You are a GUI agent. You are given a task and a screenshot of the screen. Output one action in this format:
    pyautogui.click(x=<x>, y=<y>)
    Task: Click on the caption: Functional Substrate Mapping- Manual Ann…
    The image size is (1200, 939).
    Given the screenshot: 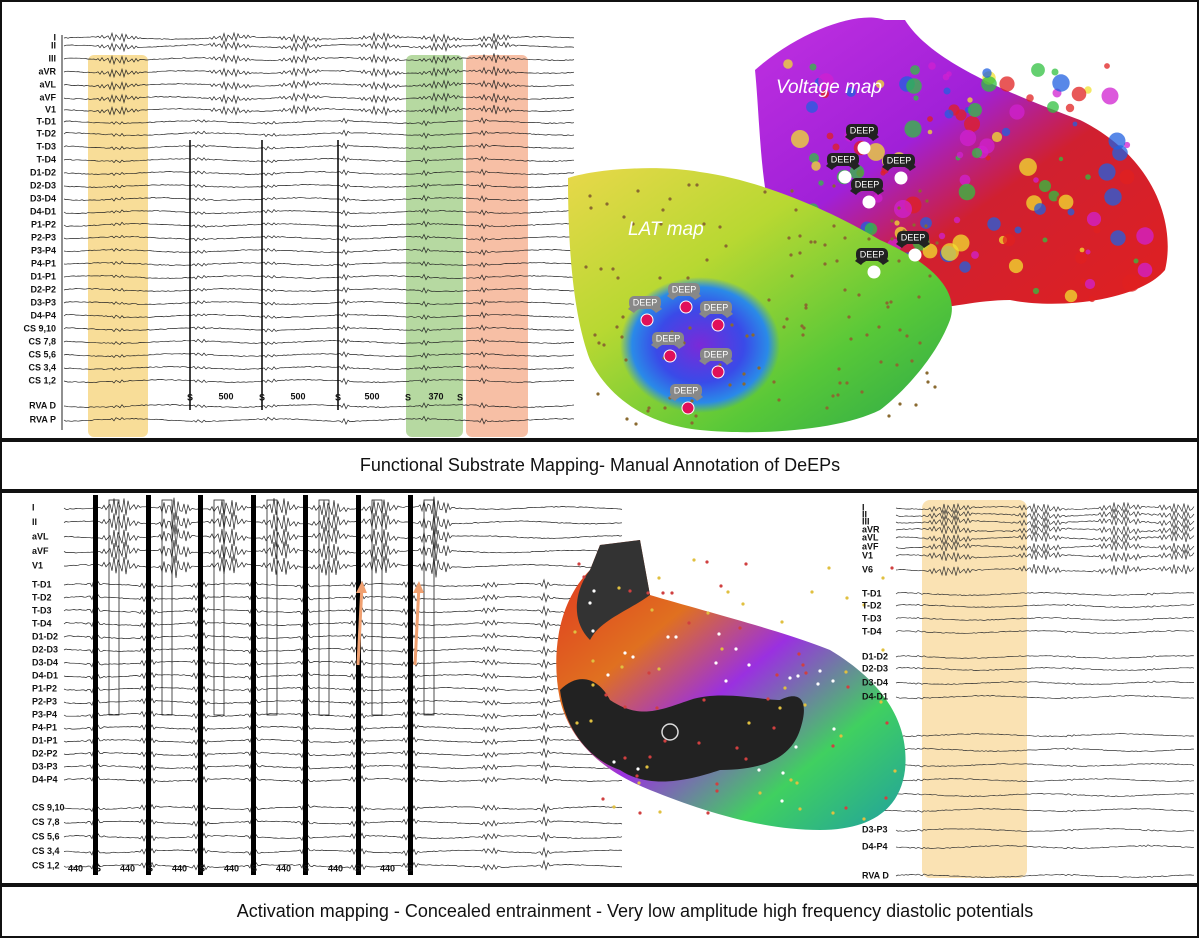 What is the action you would take?
    pyautogui.click(x=600, y=465)
    